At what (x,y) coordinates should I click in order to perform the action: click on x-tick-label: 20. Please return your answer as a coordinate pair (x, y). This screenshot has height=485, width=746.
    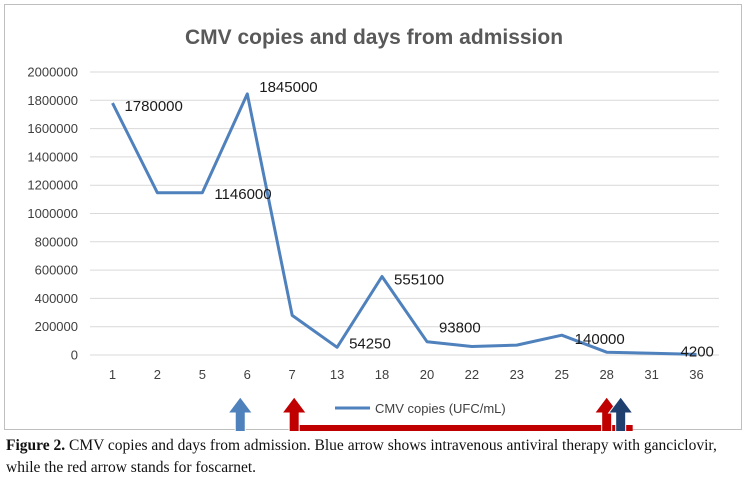
    Looking at the image, I should click on (427, 374).